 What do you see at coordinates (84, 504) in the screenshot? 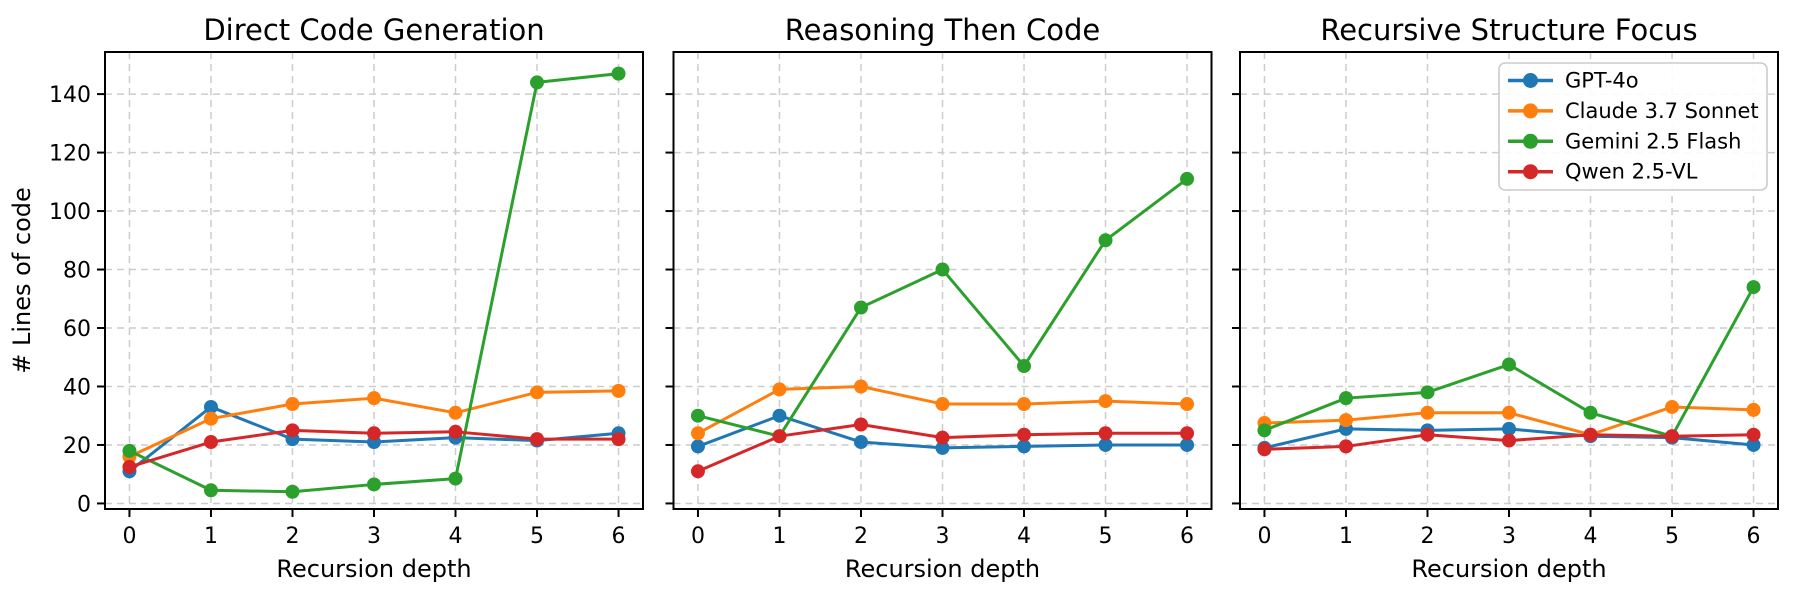
I see `y-tick-label: 0` at bounding box center [84, 504].